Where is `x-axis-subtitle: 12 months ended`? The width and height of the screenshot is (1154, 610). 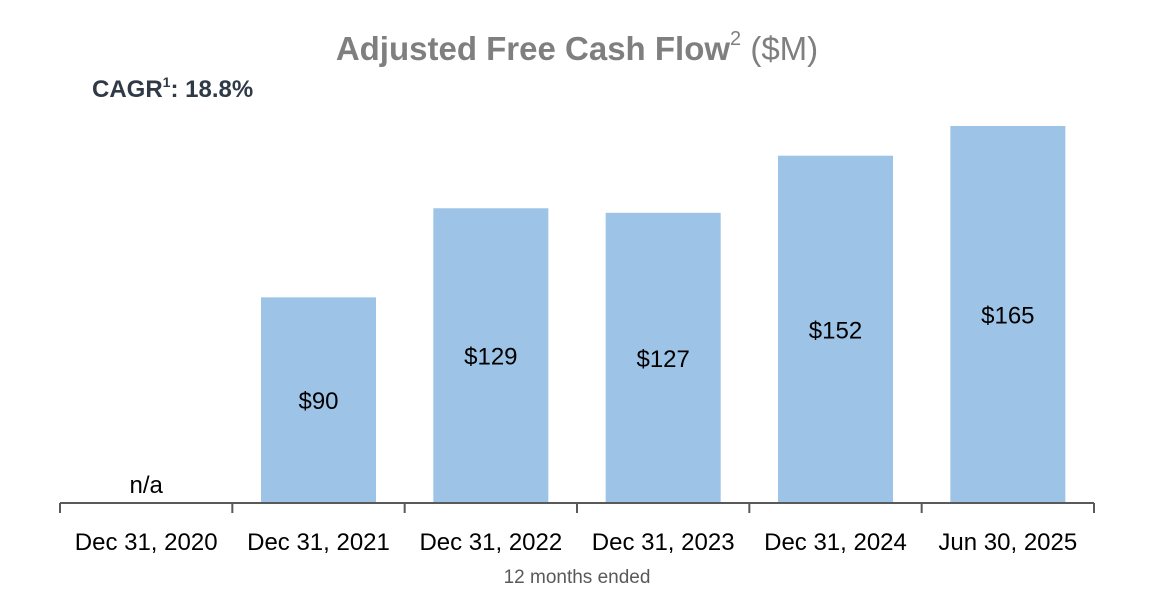 x-axis-subtitle: 12 months ended is located at coordinates (577, 577).